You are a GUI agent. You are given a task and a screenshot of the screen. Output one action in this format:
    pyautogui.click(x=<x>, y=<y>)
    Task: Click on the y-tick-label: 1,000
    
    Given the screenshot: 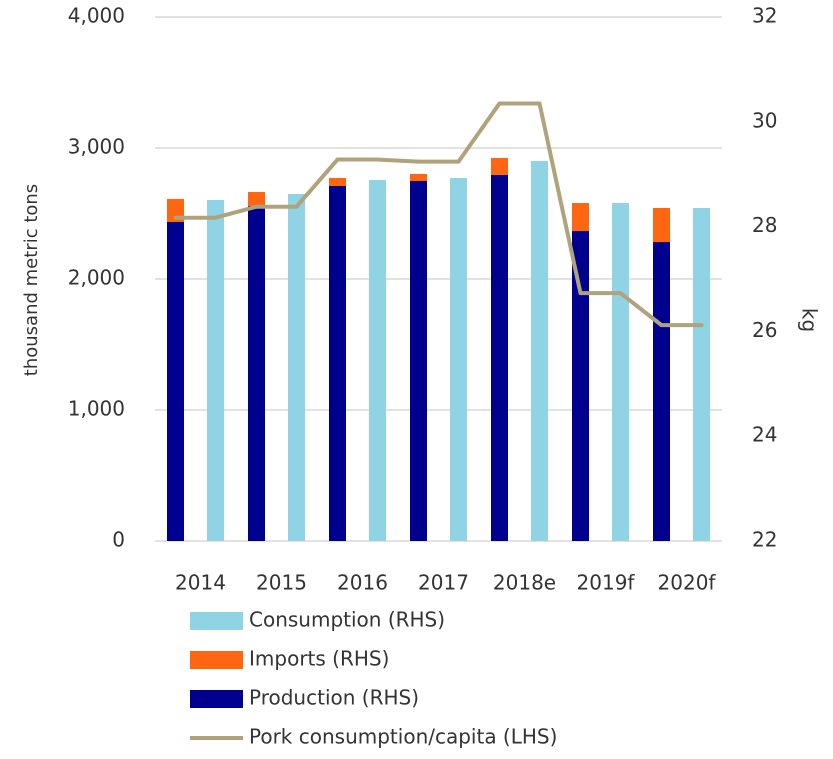 What is the action you would take?
    pyautogui.click(x=96, y=409)
    